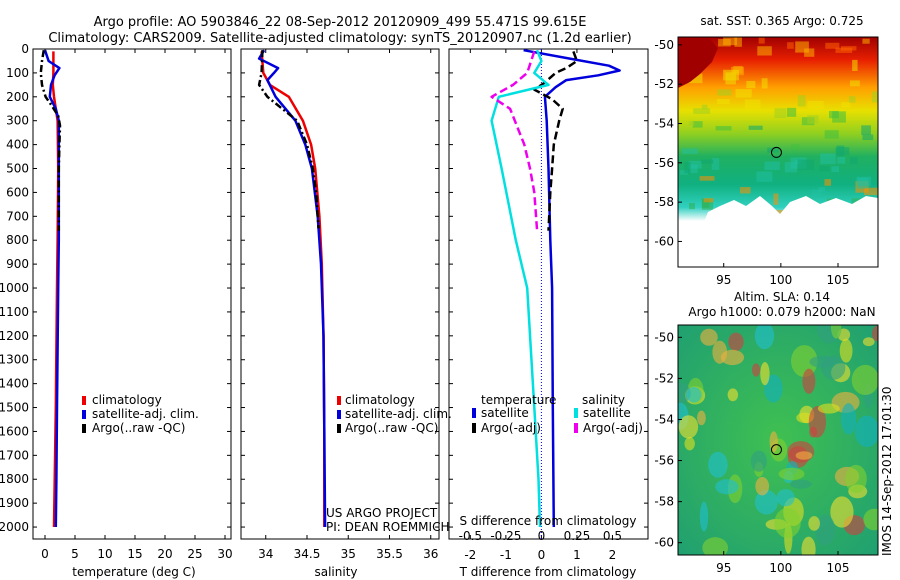  Describe the element at coordinates (391, 428) in the screenshot. I see `legend-label-argo: Argo(..raw -QC)` at that location.